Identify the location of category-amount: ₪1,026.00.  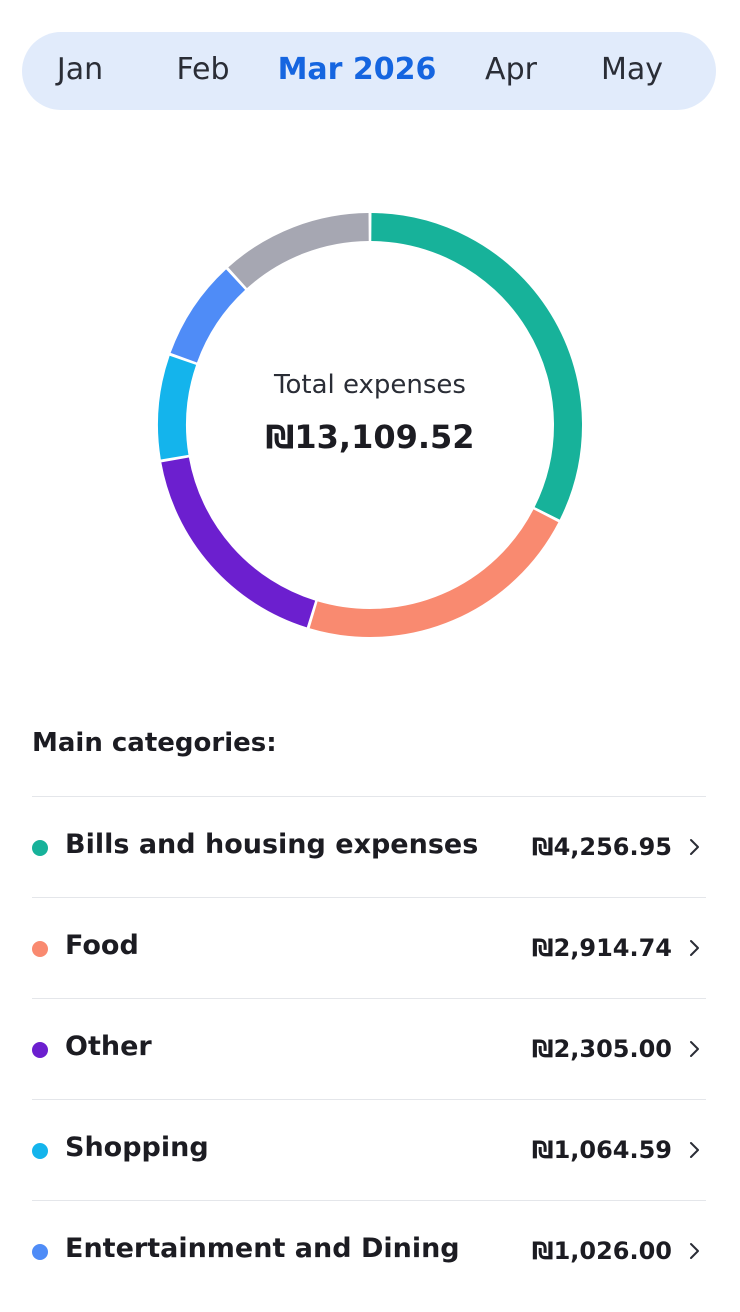
(601, 1251).